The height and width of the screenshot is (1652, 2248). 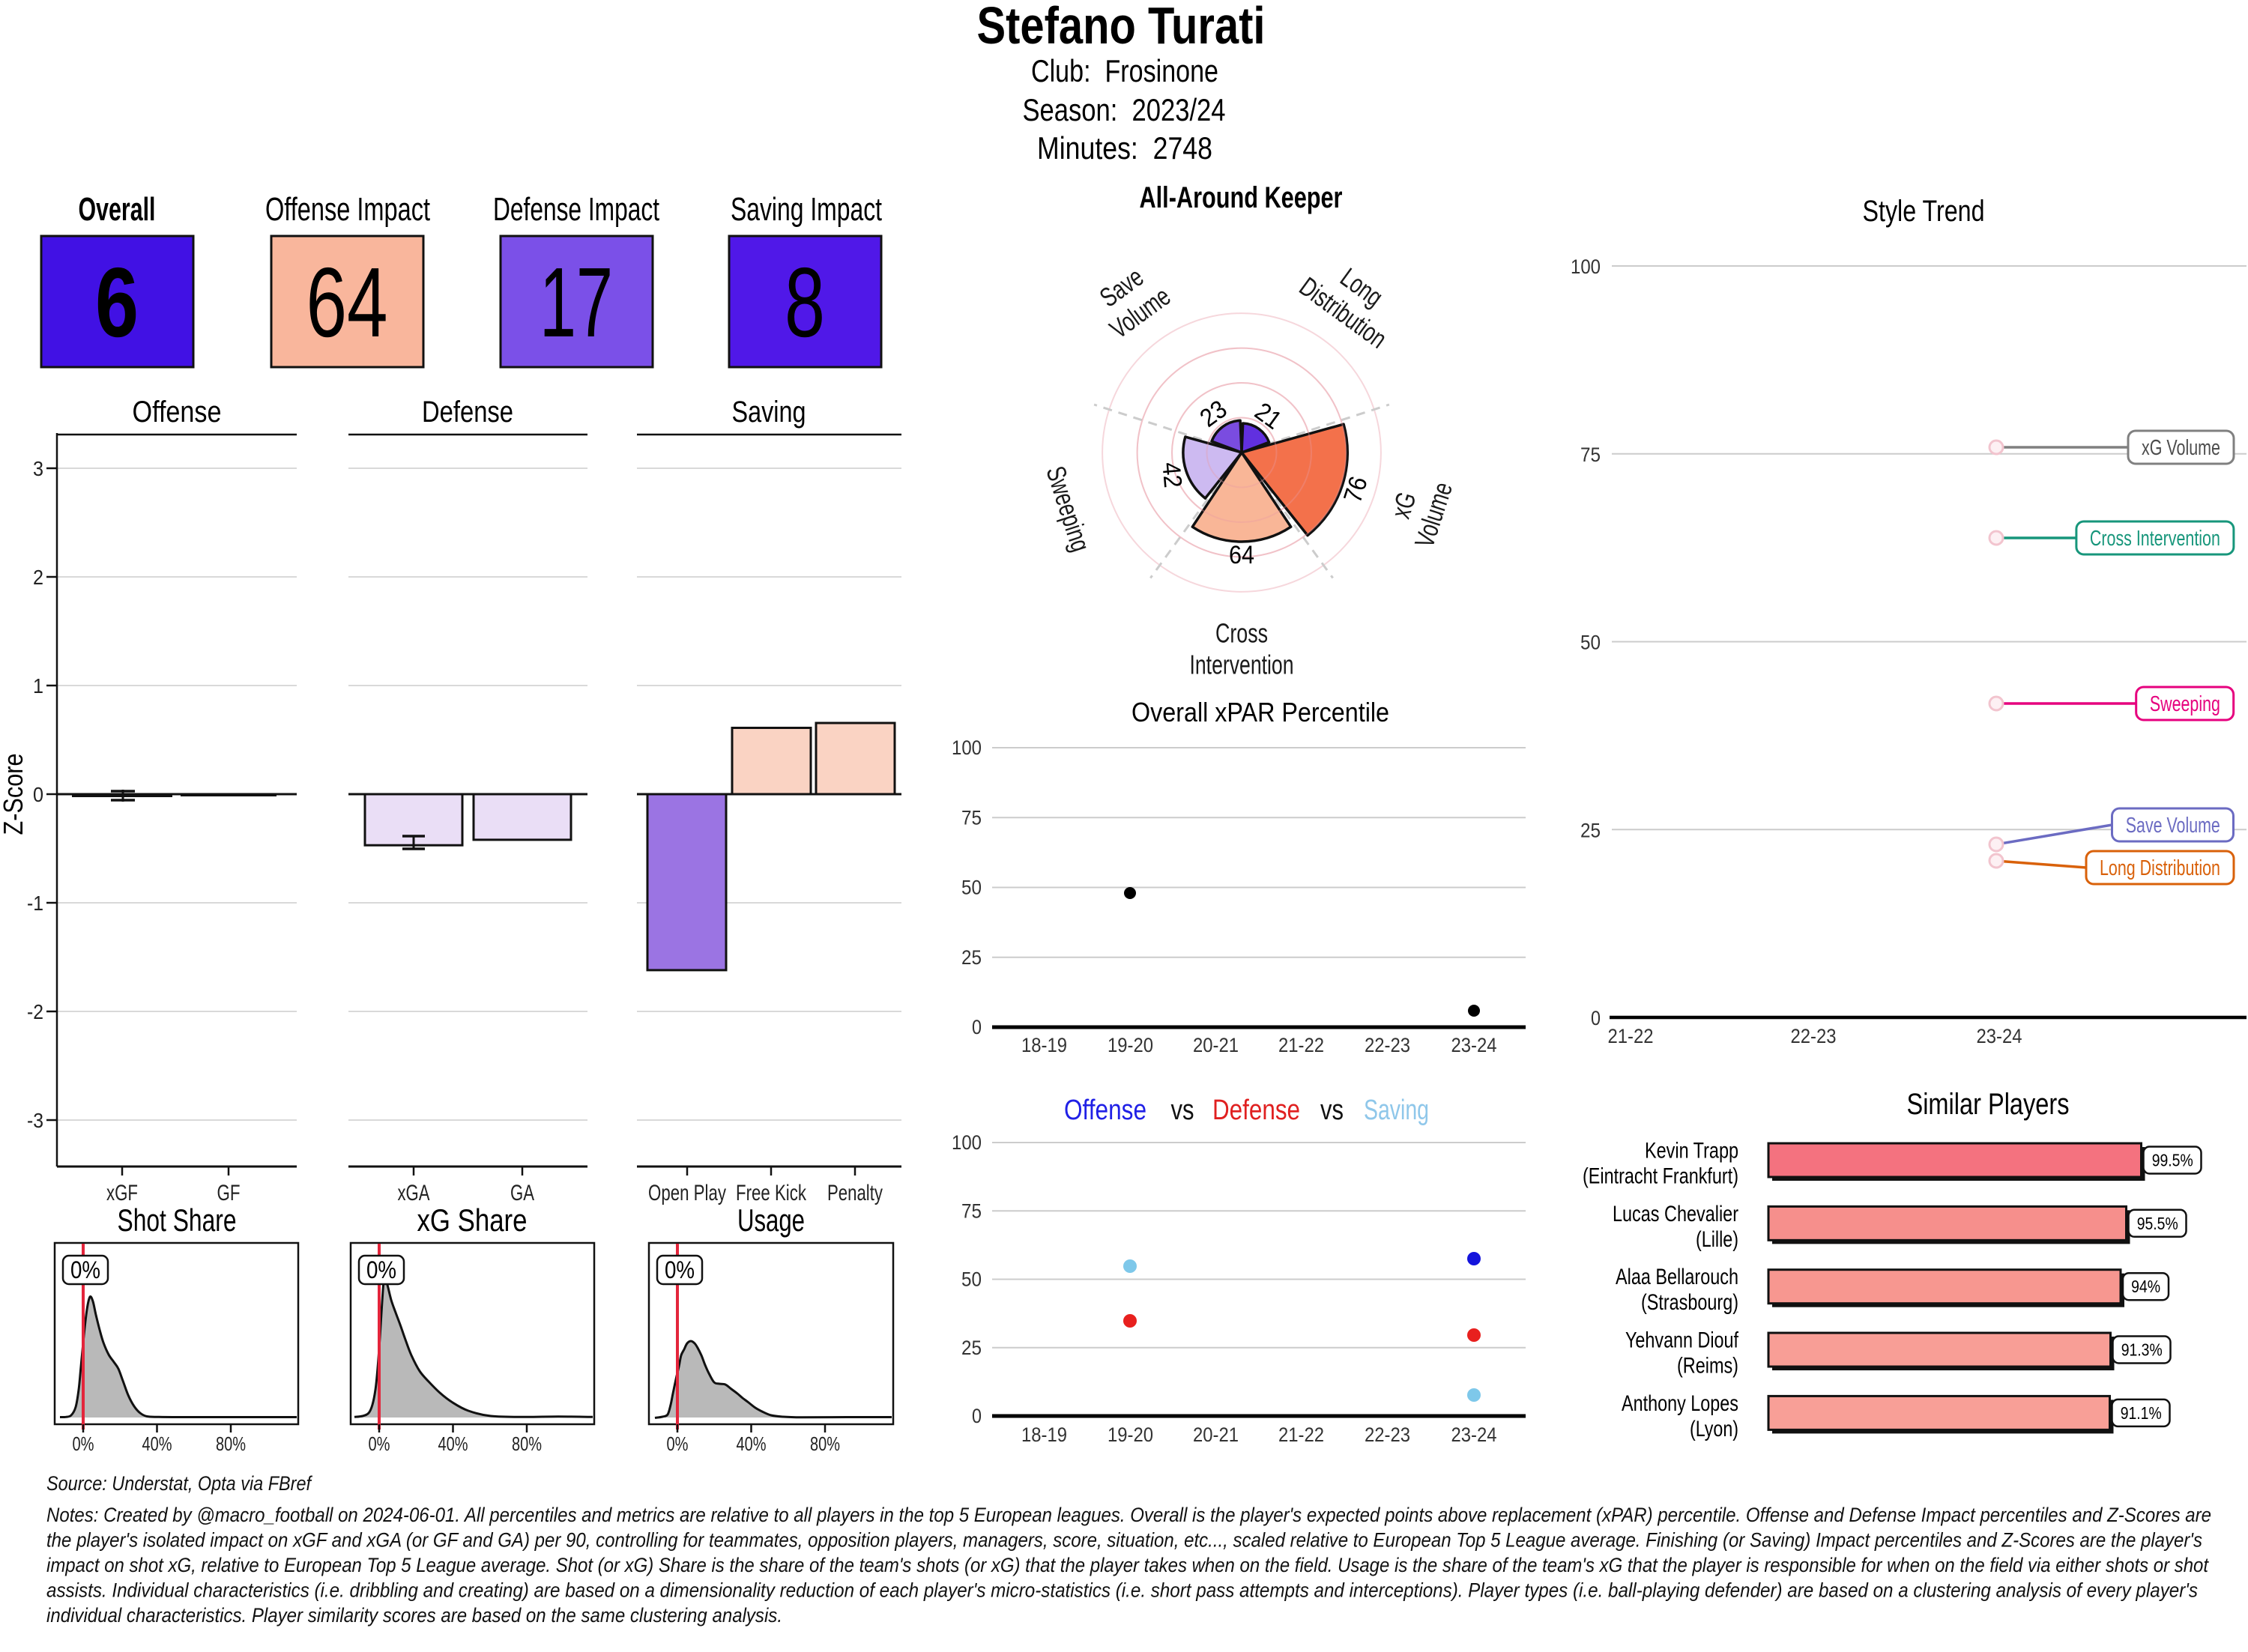 I want to click on svg-text: GA, so click(x=522, y=1193).